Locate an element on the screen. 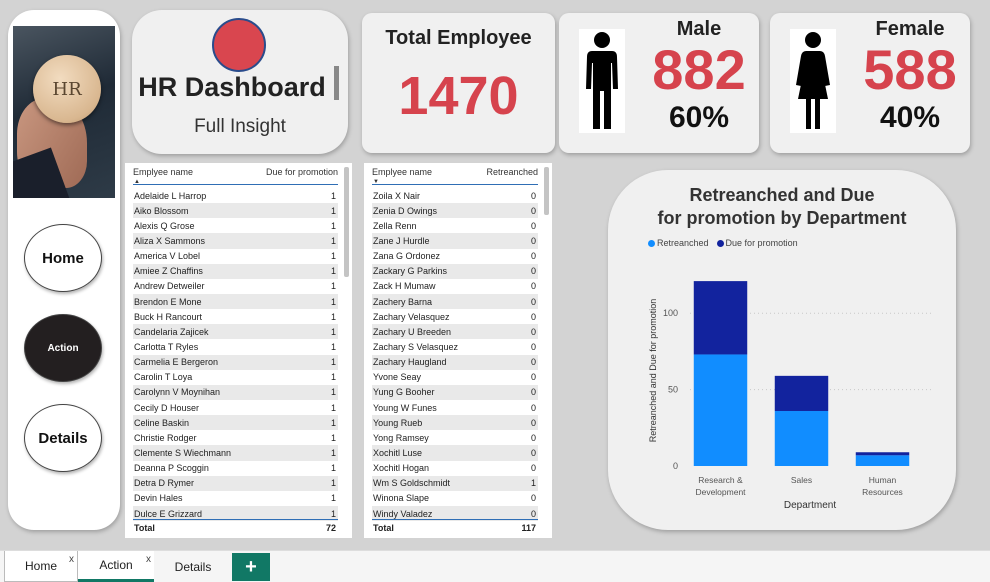  employee-name-cell: Adelaide L Harrop is located at coordinates (170, 195).